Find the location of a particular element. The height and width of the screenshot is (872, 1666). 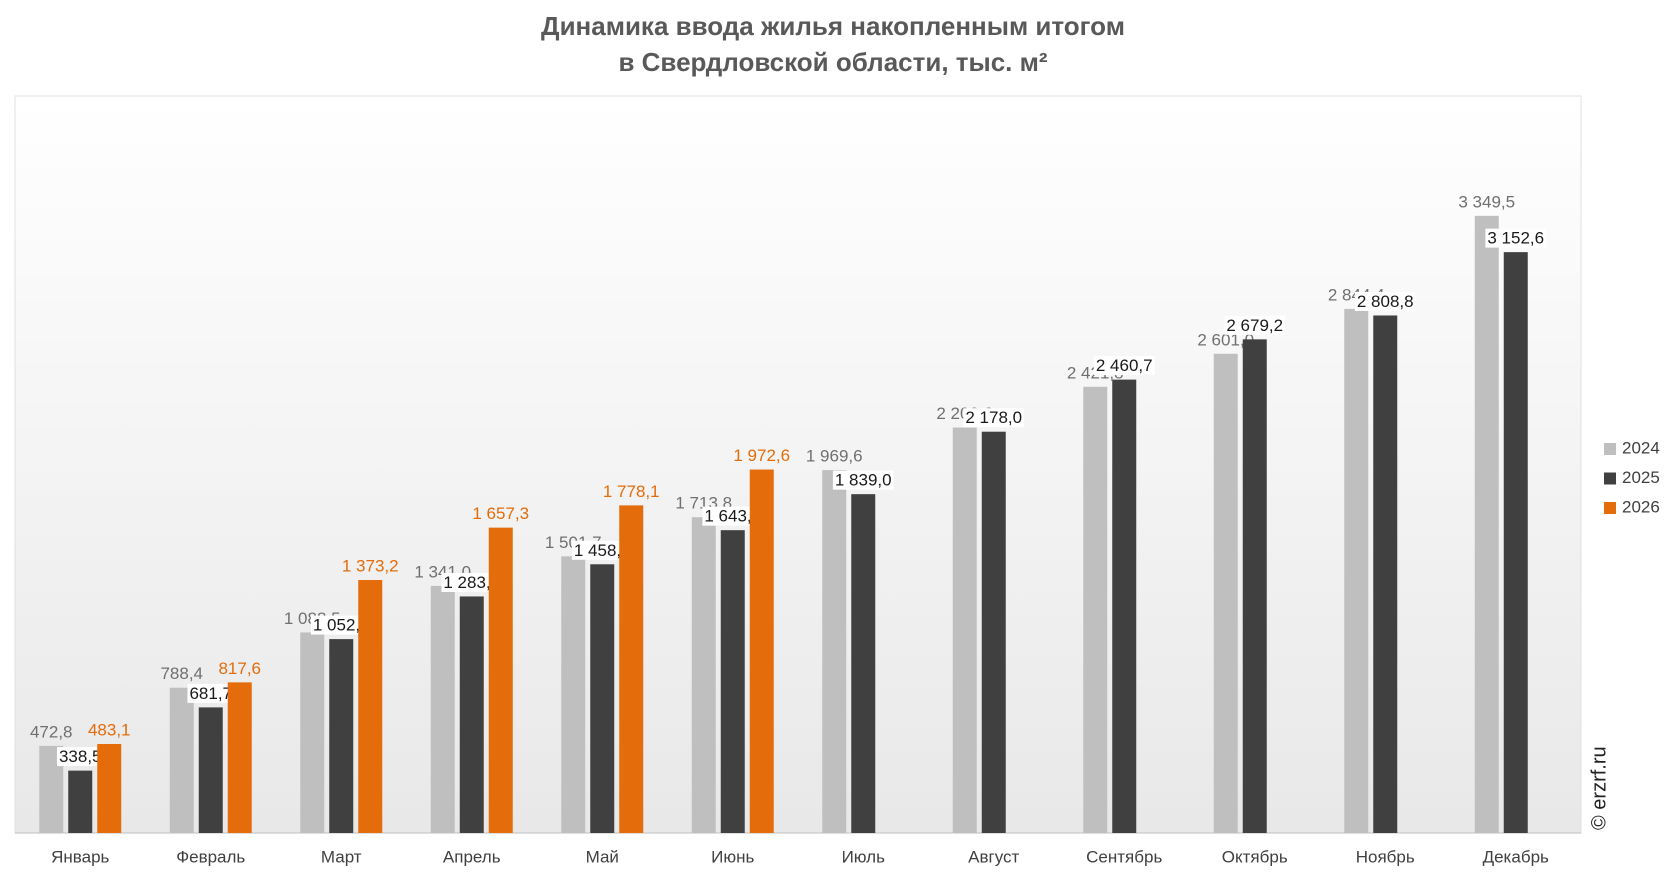

watermark: © erzrf.ru is located at coordinates (1599, 788).